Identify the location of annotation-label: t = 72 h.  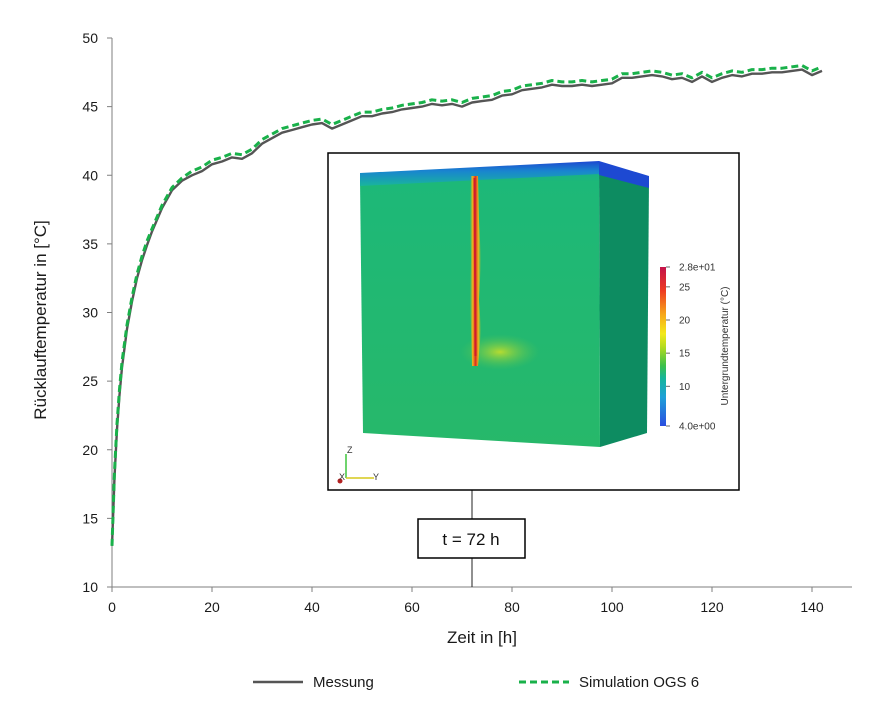
(470, 539).